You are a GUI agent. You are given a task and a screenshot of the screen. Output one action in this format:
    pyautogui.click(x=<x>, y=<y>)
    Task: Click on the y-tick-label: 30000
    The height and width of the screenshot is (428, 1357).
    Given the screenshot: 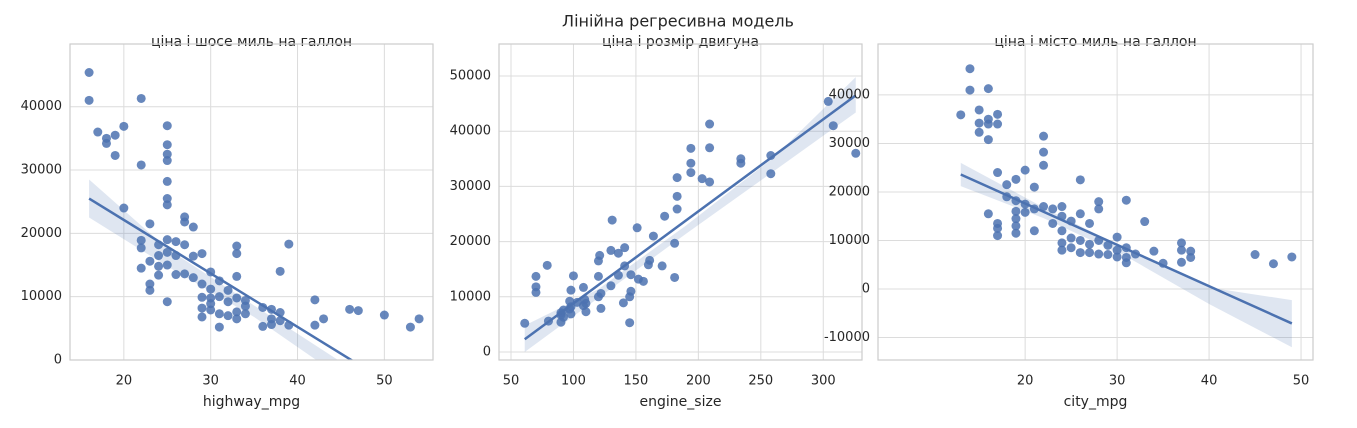 What is the action you would take?
    pyautogui.click(x=470, y=186)
    